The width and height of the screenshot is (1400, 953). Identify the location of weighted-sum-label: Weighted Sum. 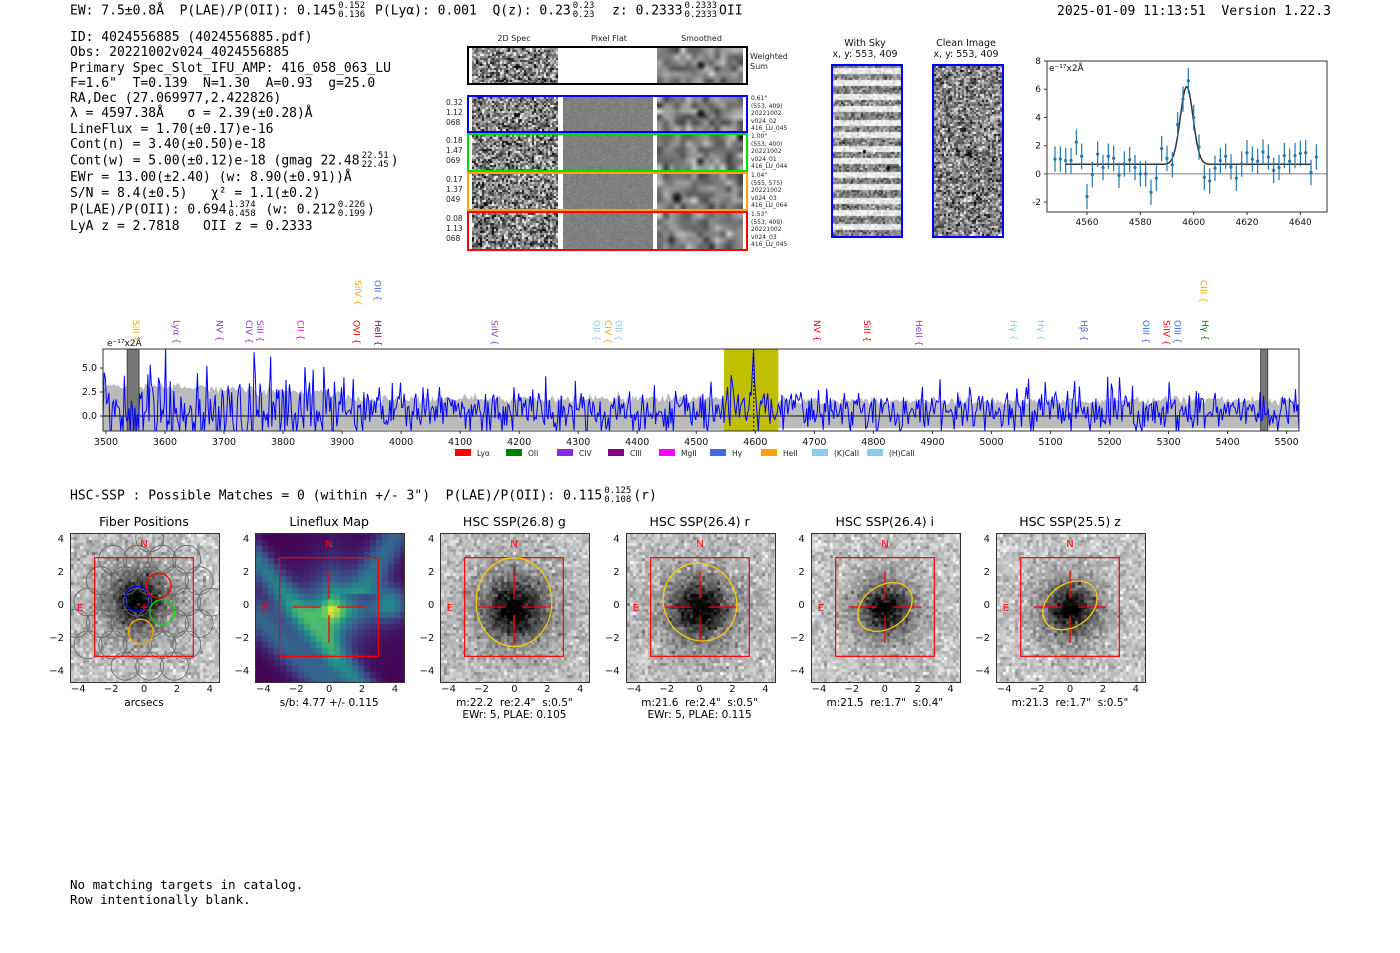
(769, 61).